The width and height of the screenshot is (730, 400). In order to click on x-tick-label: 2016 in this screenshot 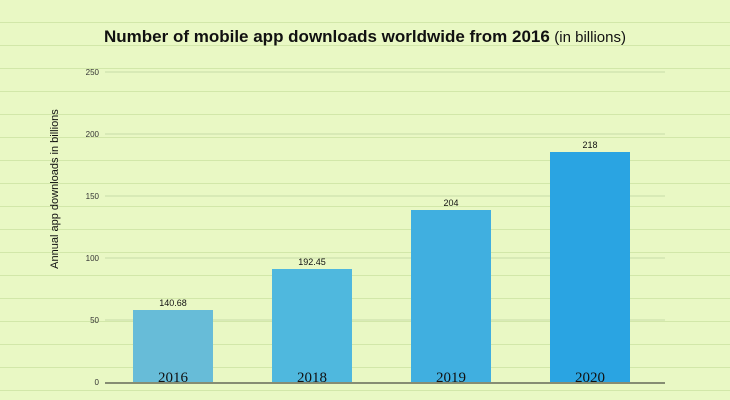, I will do `click(173, 378)`.